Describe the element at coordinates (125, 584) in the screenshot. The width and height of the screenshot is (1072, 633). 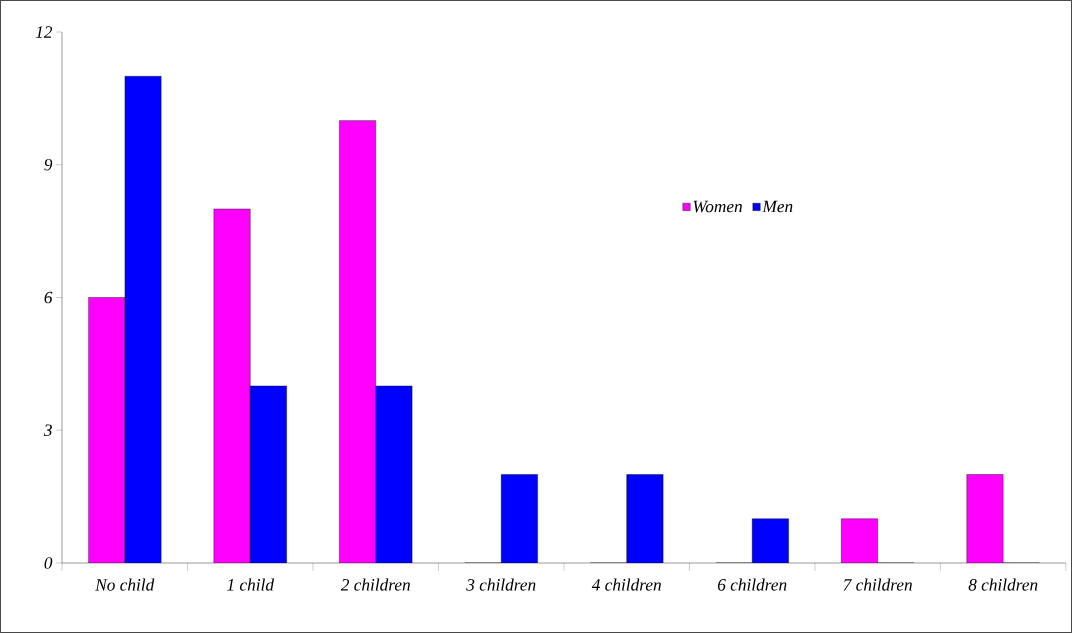
I see `x-tick-label: No child` at that location.